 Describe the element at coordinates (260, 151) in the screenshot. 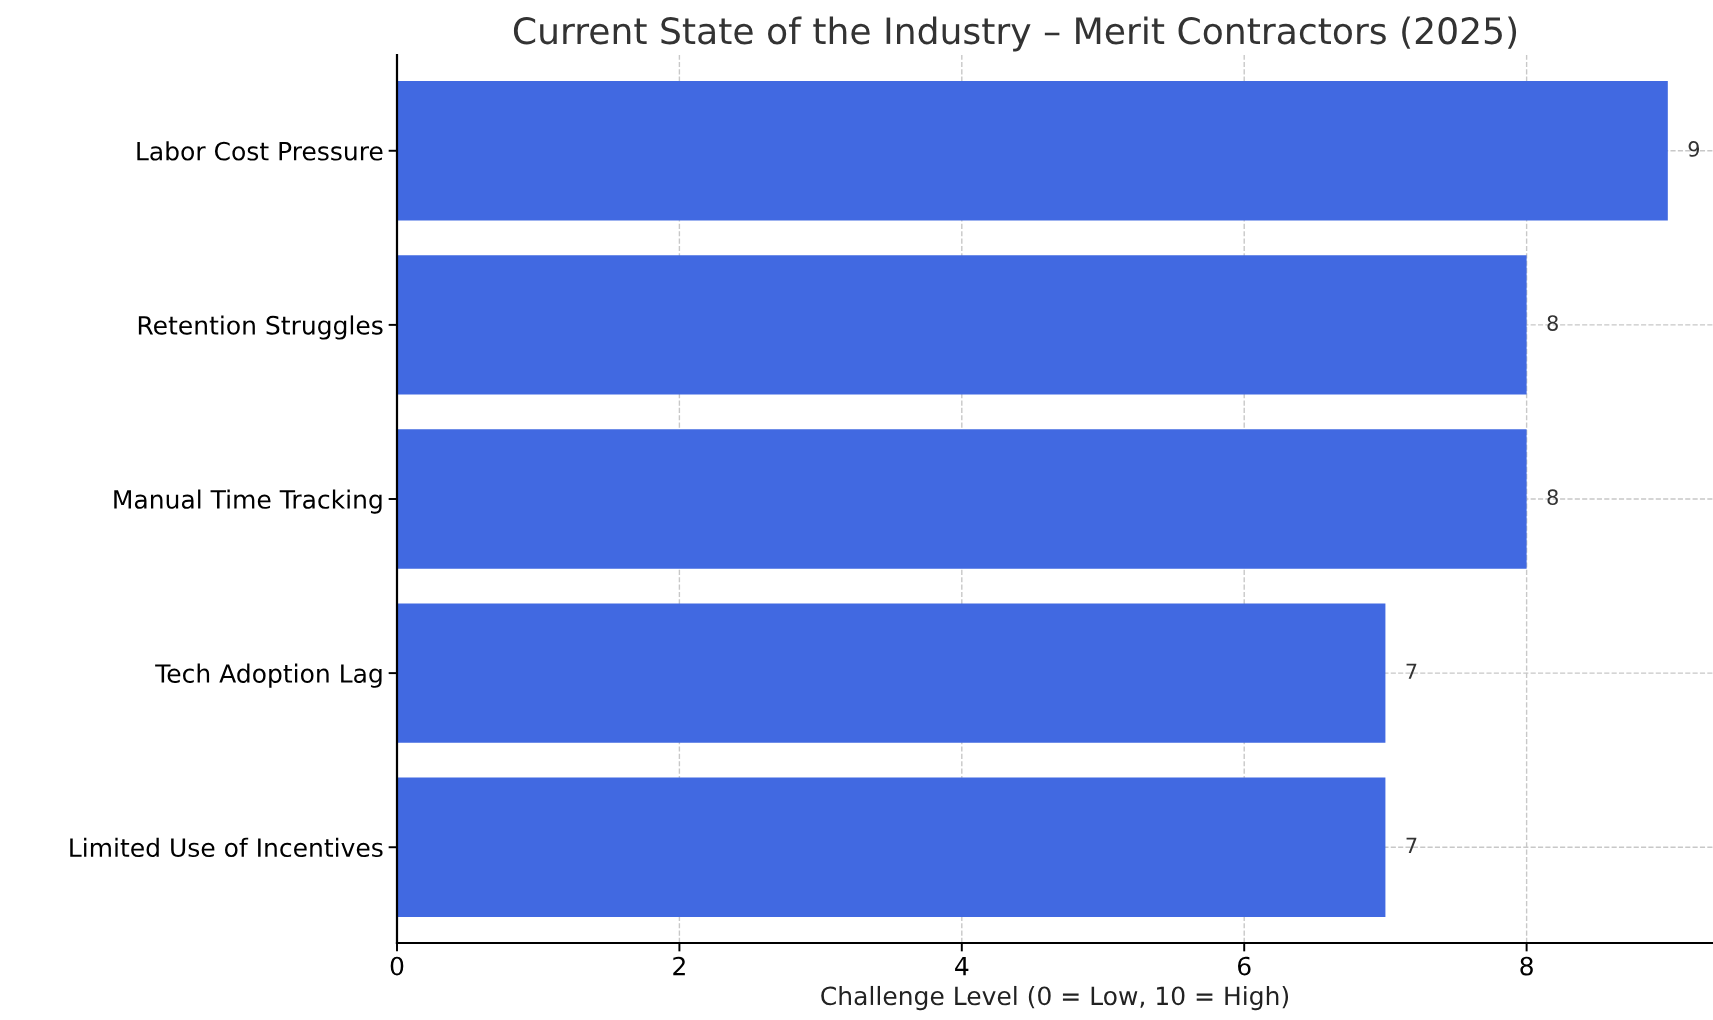

I see `y-tick-label: Labor Cost Pressure` at that location.